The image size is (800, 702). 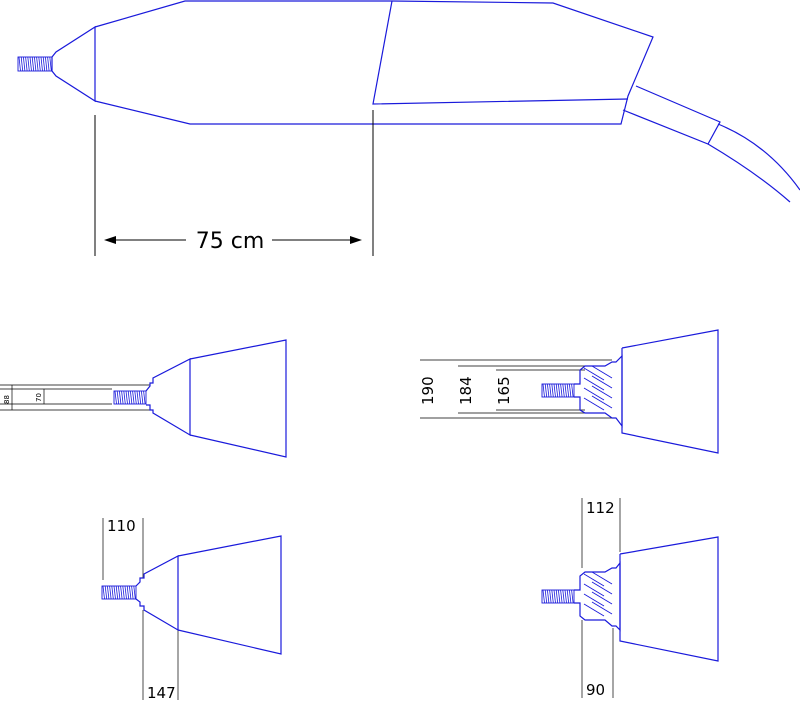 What do you see at coordinates (466, 390) in the screenshot?
I see `dim-184-label: 184` at bounding box center [466, 390].